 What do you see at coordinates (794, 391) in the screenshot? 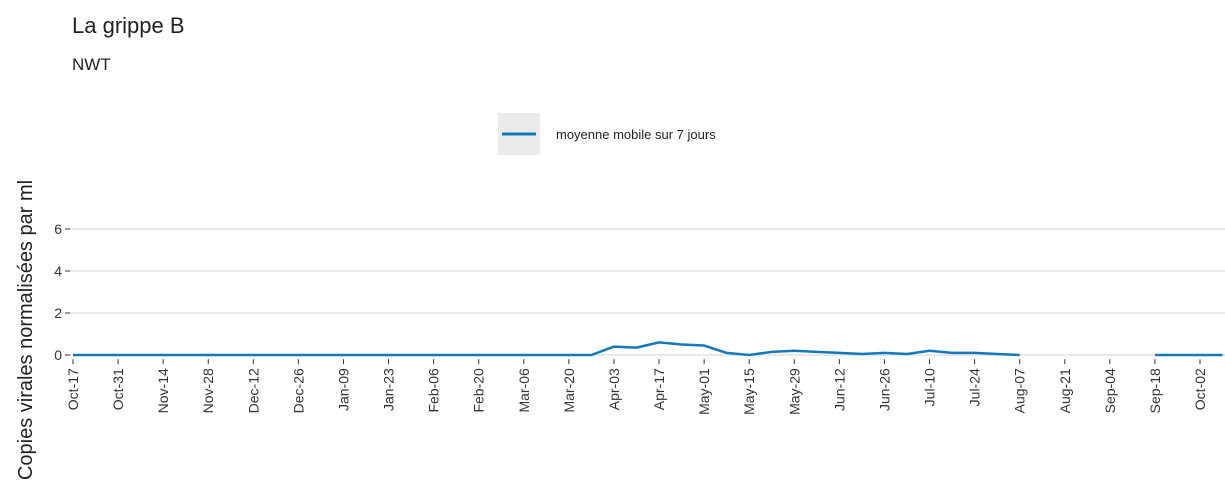
I see `x-tick-label: May-29` at bounding box center [794, 391].